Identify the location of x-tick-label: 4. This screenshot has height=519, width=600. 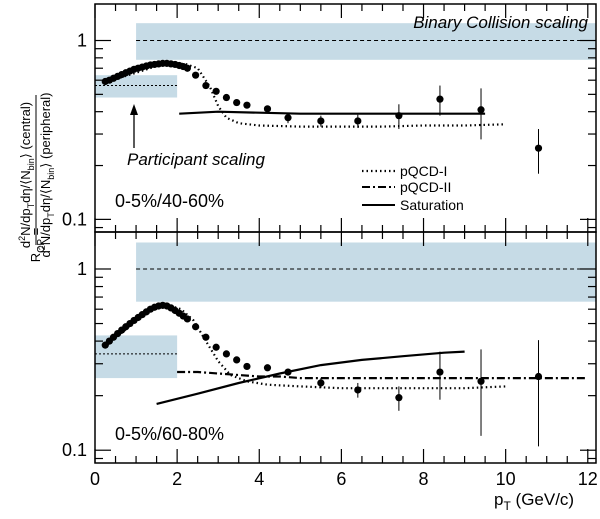
(259, 479).